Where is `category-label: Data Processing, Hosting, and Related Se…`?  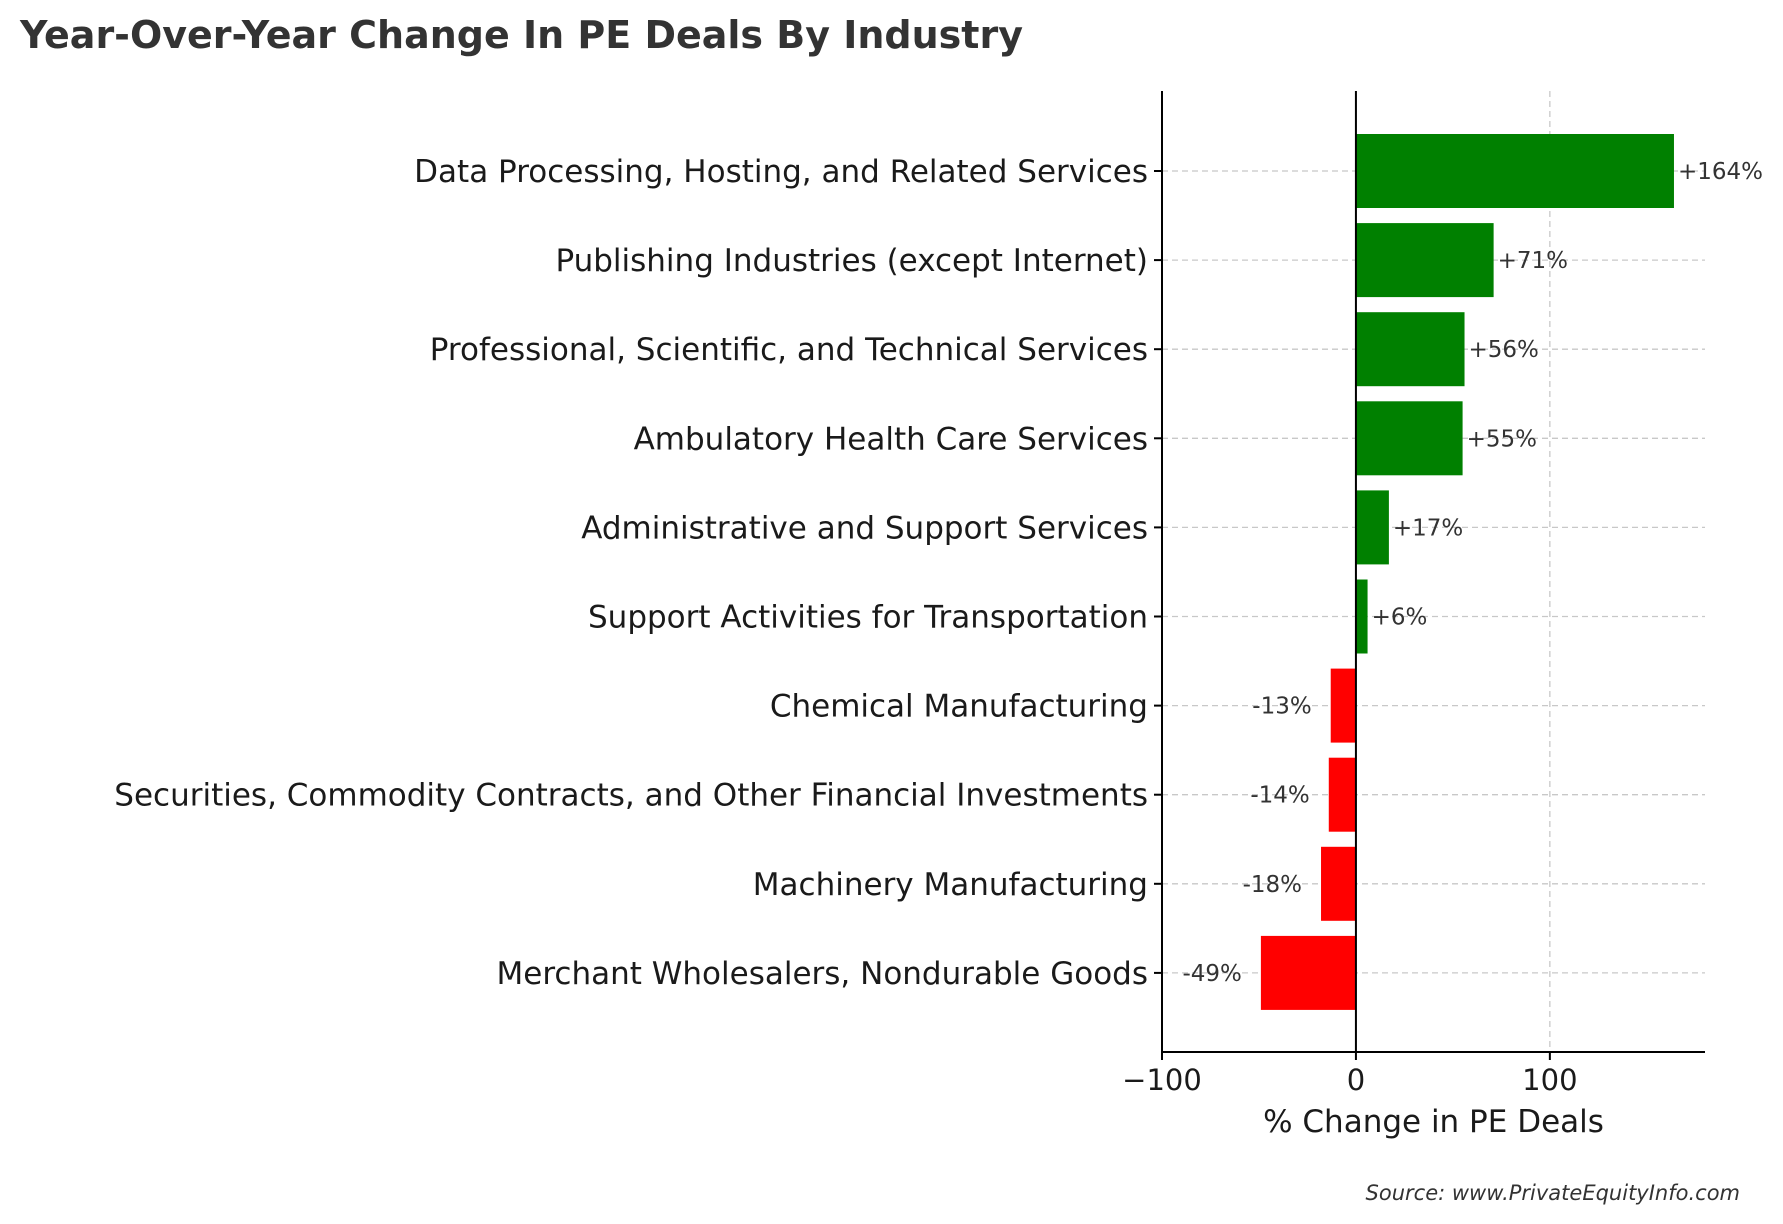
category-label: Data Processing, Hosting, and Related Se… is located at coordinates (781, 172).